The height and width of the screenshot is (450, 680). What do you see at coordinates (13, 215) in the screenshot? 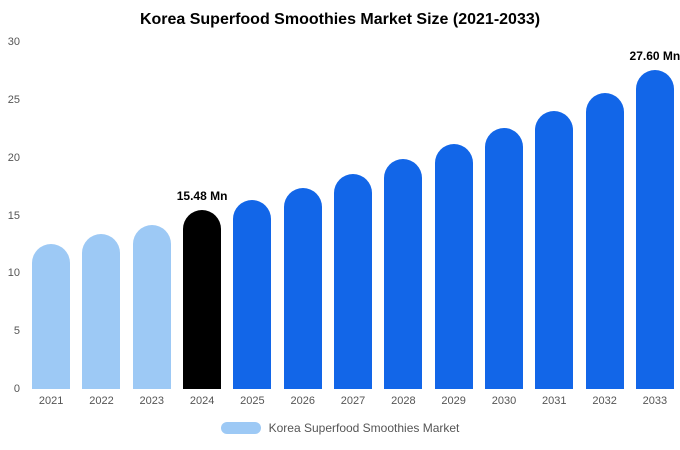
I see `y-tick-label: 15` at bounding box center [13, 215].